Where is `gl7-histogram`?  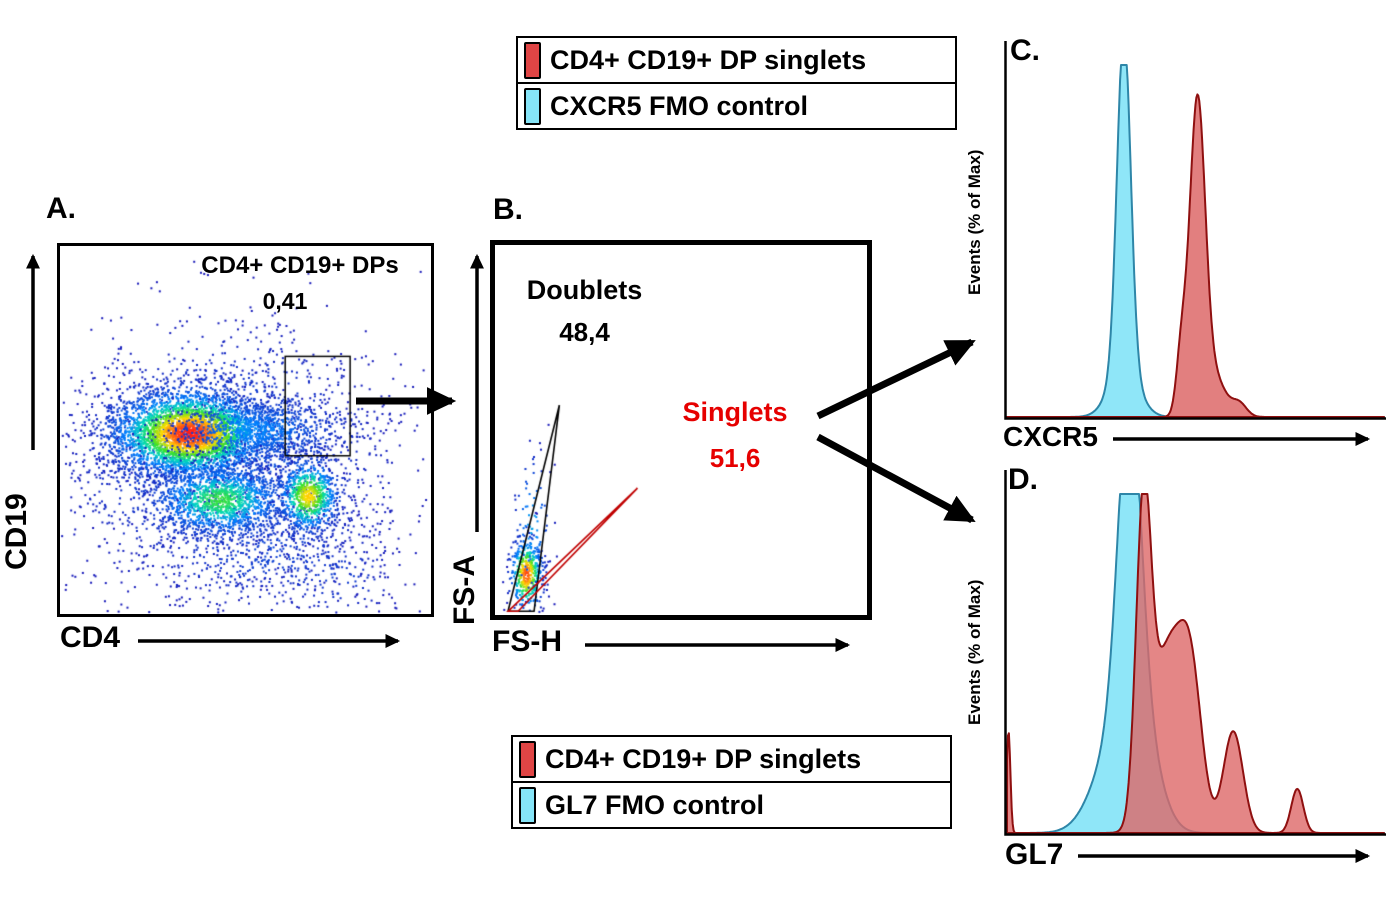
gl7-histogram is located at coordinates (1195, 653).